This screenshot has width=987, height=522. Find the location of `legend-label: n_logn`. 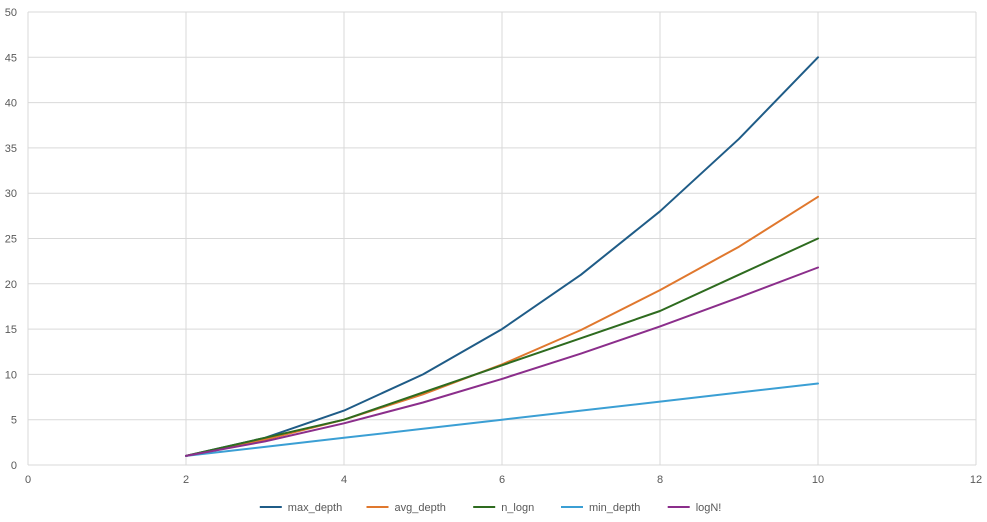

legend-label: n_logn is located at coordinates (517, 508).